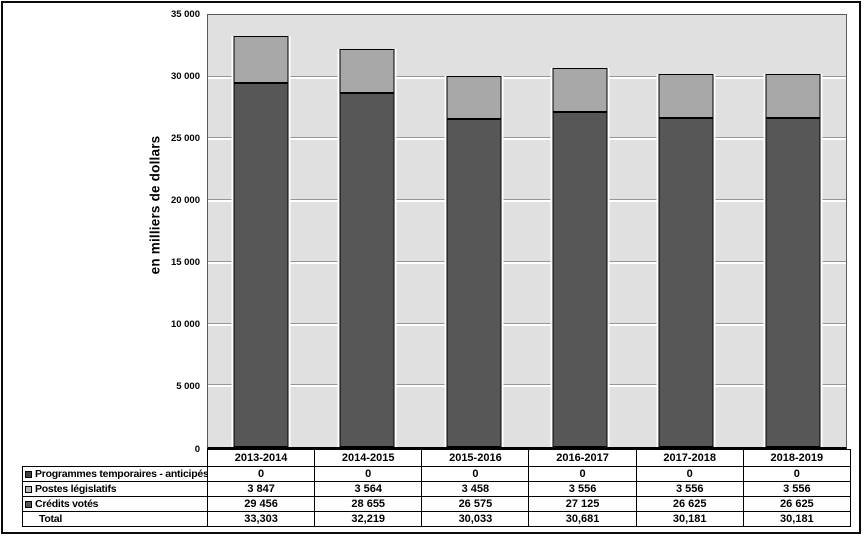 The height and width of the screenshot is (537, 864). Describe the element at coordinates (796, 474) in the screenshot. I see `cell-programmes-temporaires-anticipes-2018-2019: 0` at that location.